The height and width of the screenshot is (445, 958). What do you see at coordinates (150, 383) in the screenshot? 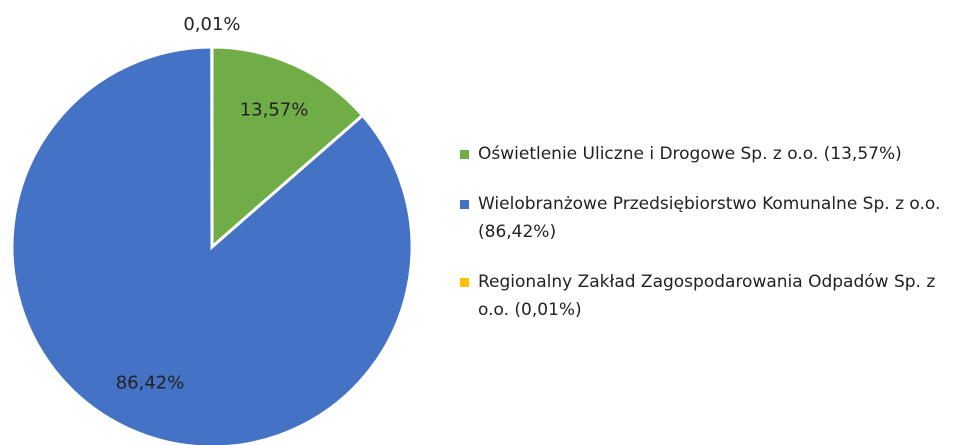
I see `data-label: 86,42%` at bounding box center [150, 383].